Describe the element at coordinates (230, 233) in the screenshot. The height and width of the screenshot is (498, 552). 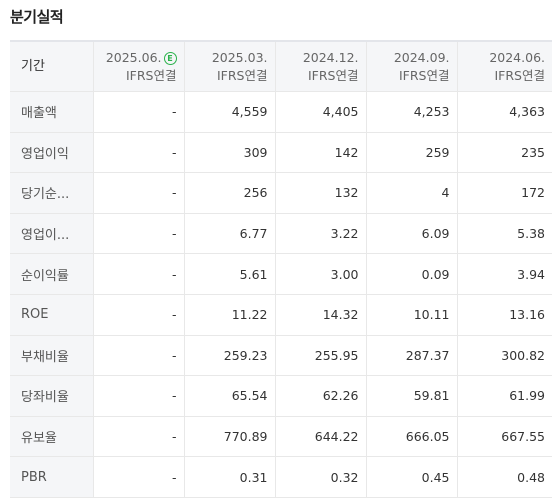
I see `table-cell: 6.77` at that location.